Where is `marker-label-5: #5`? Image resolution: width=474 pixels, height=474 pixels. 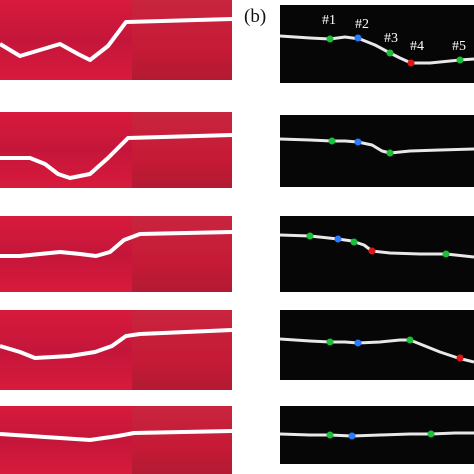 marker-label-5: #5 is located at coordinates (459, 46).